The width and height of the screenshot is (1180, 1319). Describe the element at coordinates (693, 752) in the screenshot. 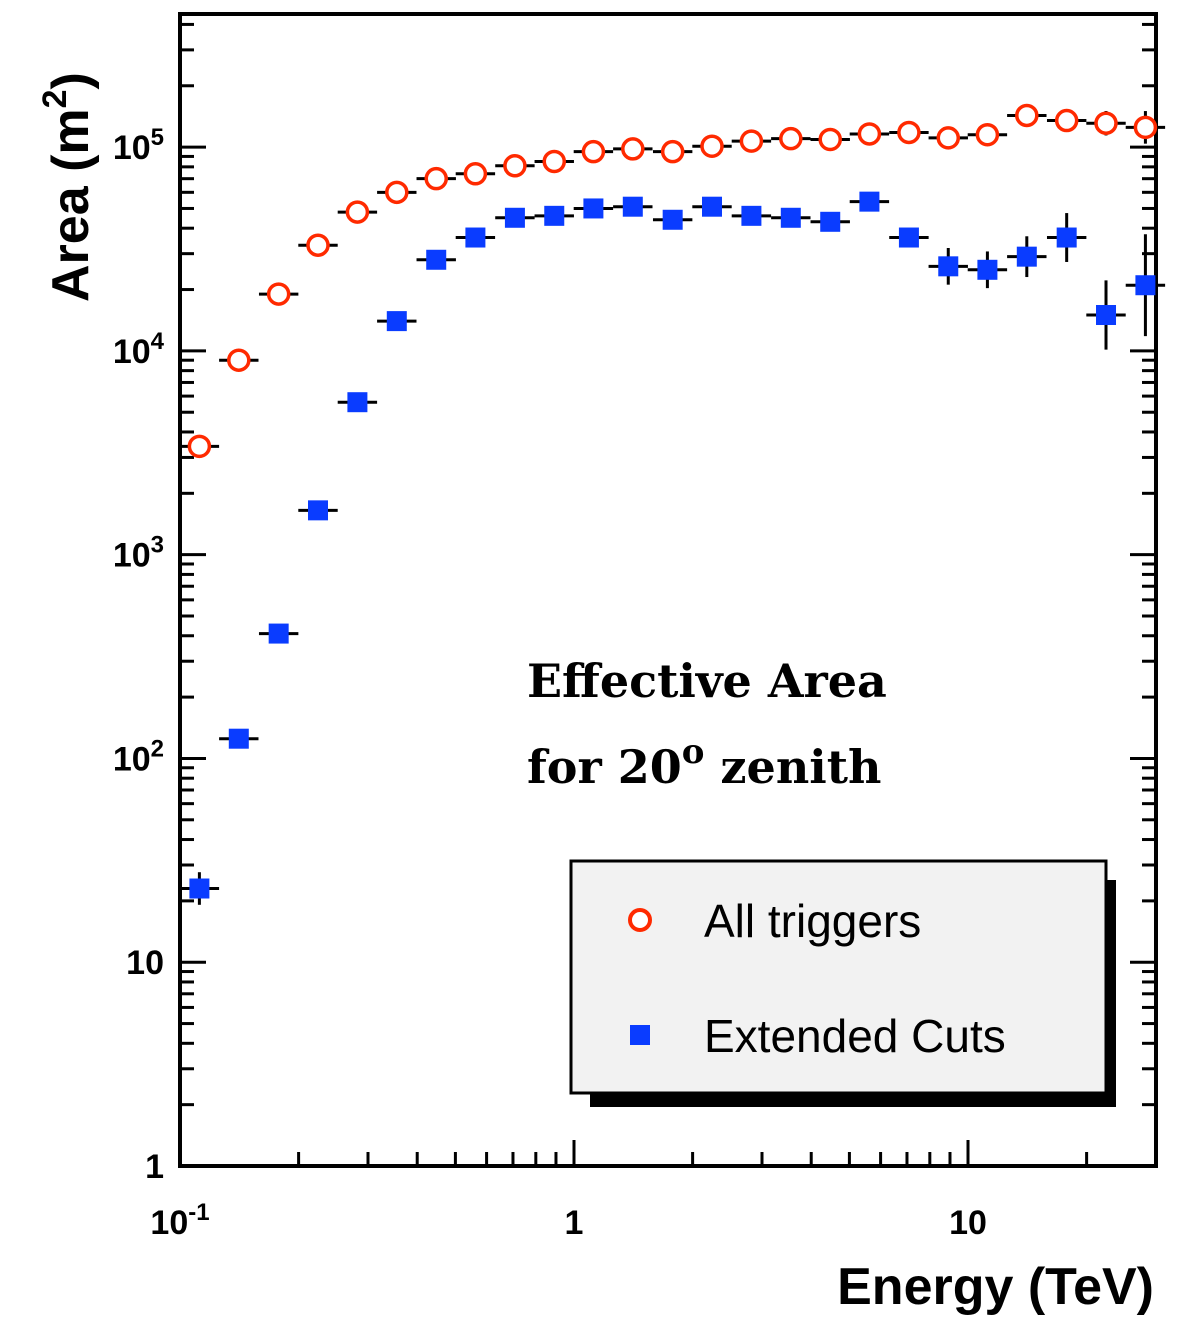

I see `annotation-line2-sup: o` at that location.